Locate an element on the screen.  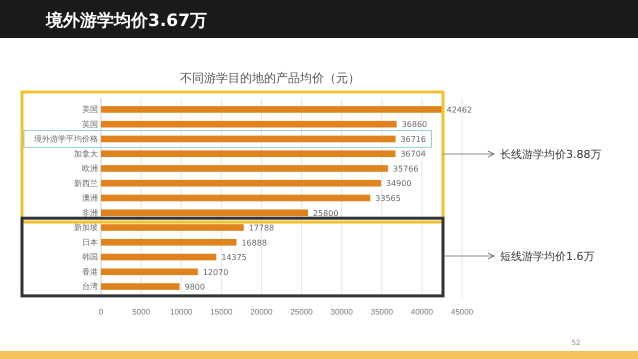
text: 短线游学均价1.6万 is located at coordinates (547, 256).